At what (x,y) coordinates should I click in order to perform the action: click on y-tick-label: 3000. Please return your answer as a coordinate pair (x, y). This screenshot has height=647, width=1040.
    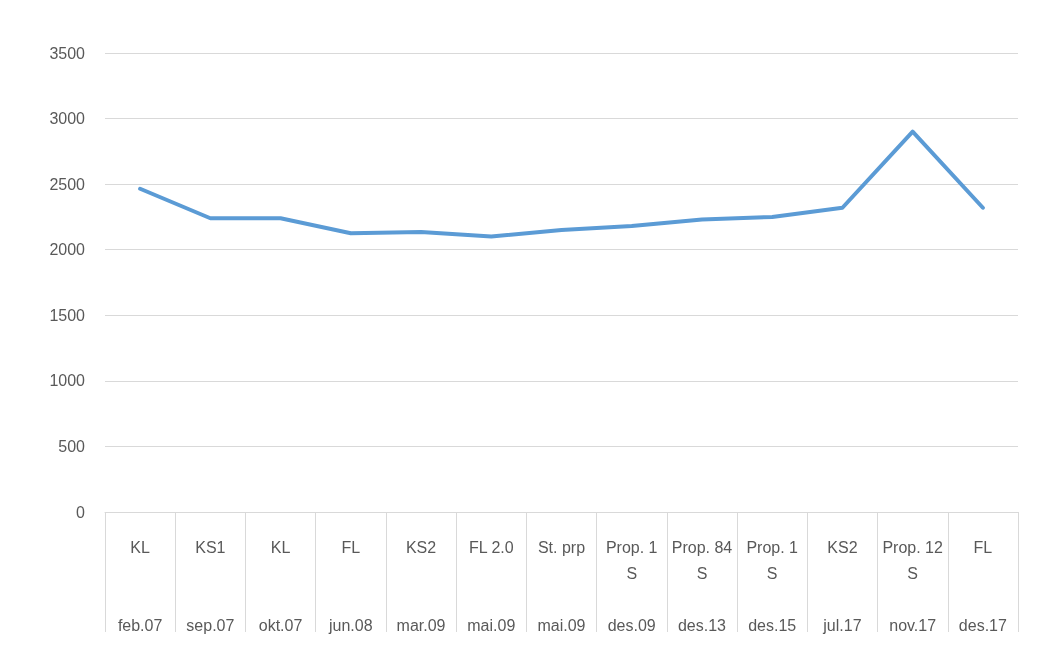
    Looking at the image, I should click on (67, 119).